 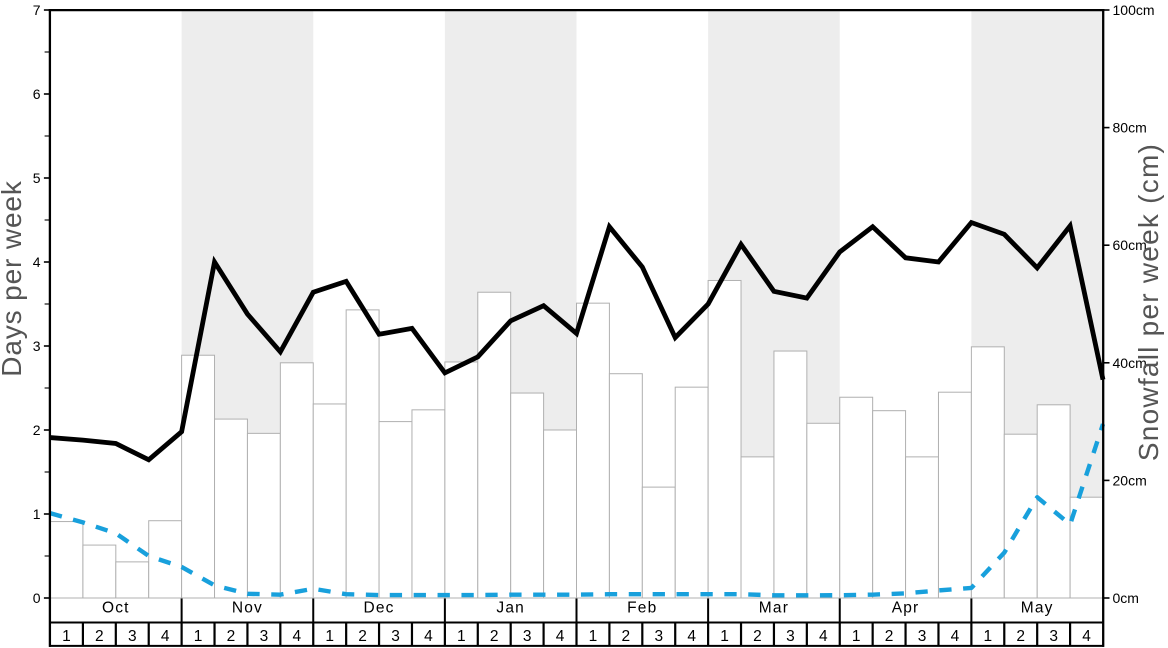 What do you see at coordinates (247, 607) in the screenshot?
I see `svg-text: Nov` at bounding box center [247, 607].